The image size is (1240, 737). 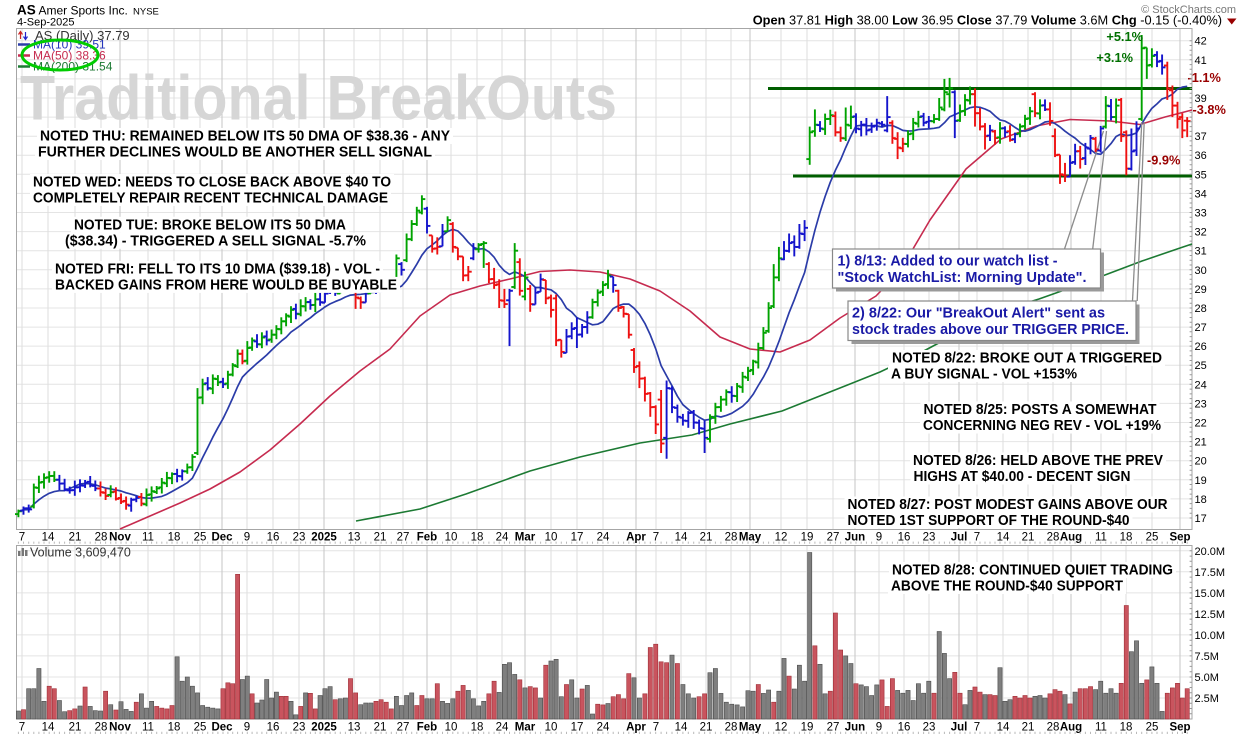 What do you see at coordinates (1201, 175) in the screenshot?
I see `svg-text: 35` at bounding box center [1201, 175].